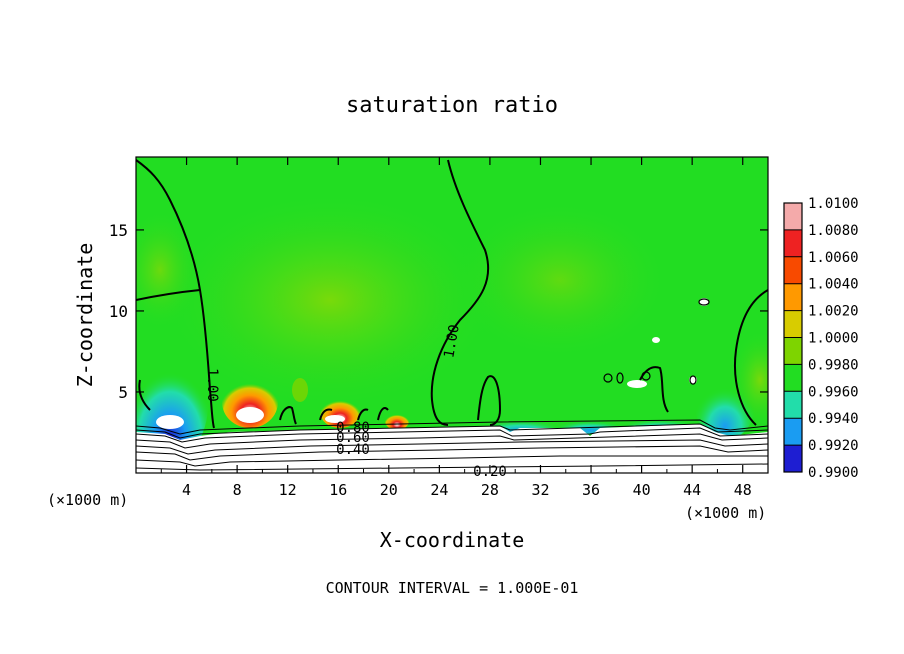 The height and width of the screenshot is (654, 904). What do you see at coordinates (833, 258) in the screenshot?
I see `colorbar-label: 1.0060` at bounding box center [833, 258].